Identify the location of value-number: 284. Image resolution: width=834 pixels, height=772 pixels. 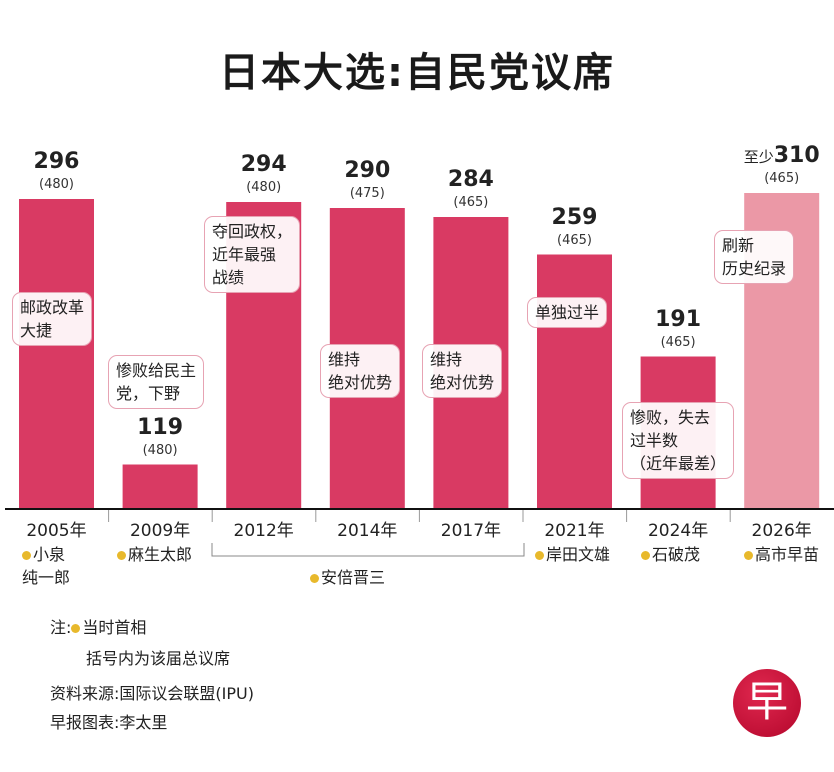
(470, 179).